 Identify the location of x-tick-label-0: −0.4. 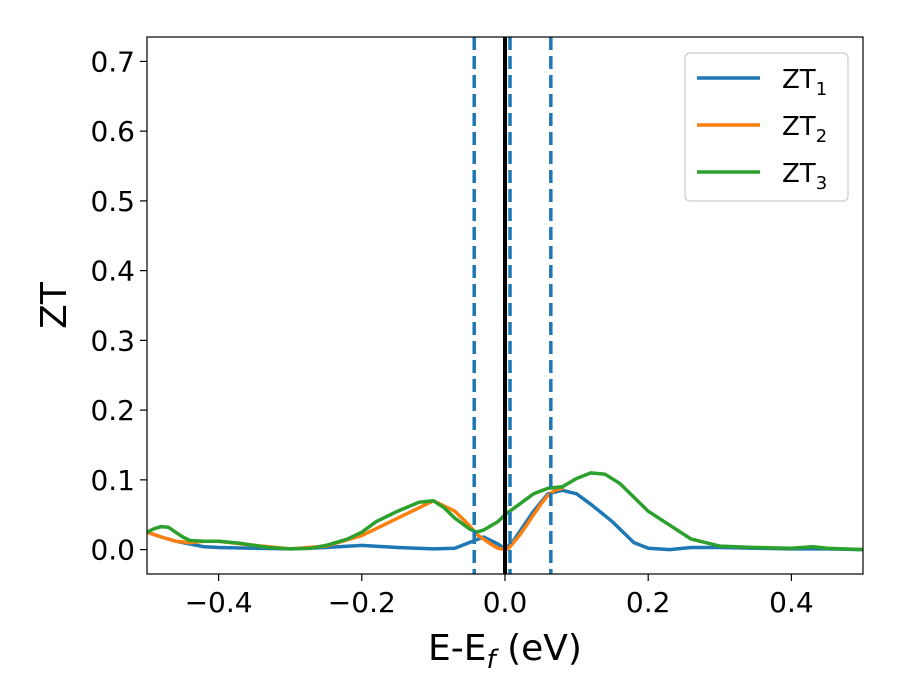
(219, 602).